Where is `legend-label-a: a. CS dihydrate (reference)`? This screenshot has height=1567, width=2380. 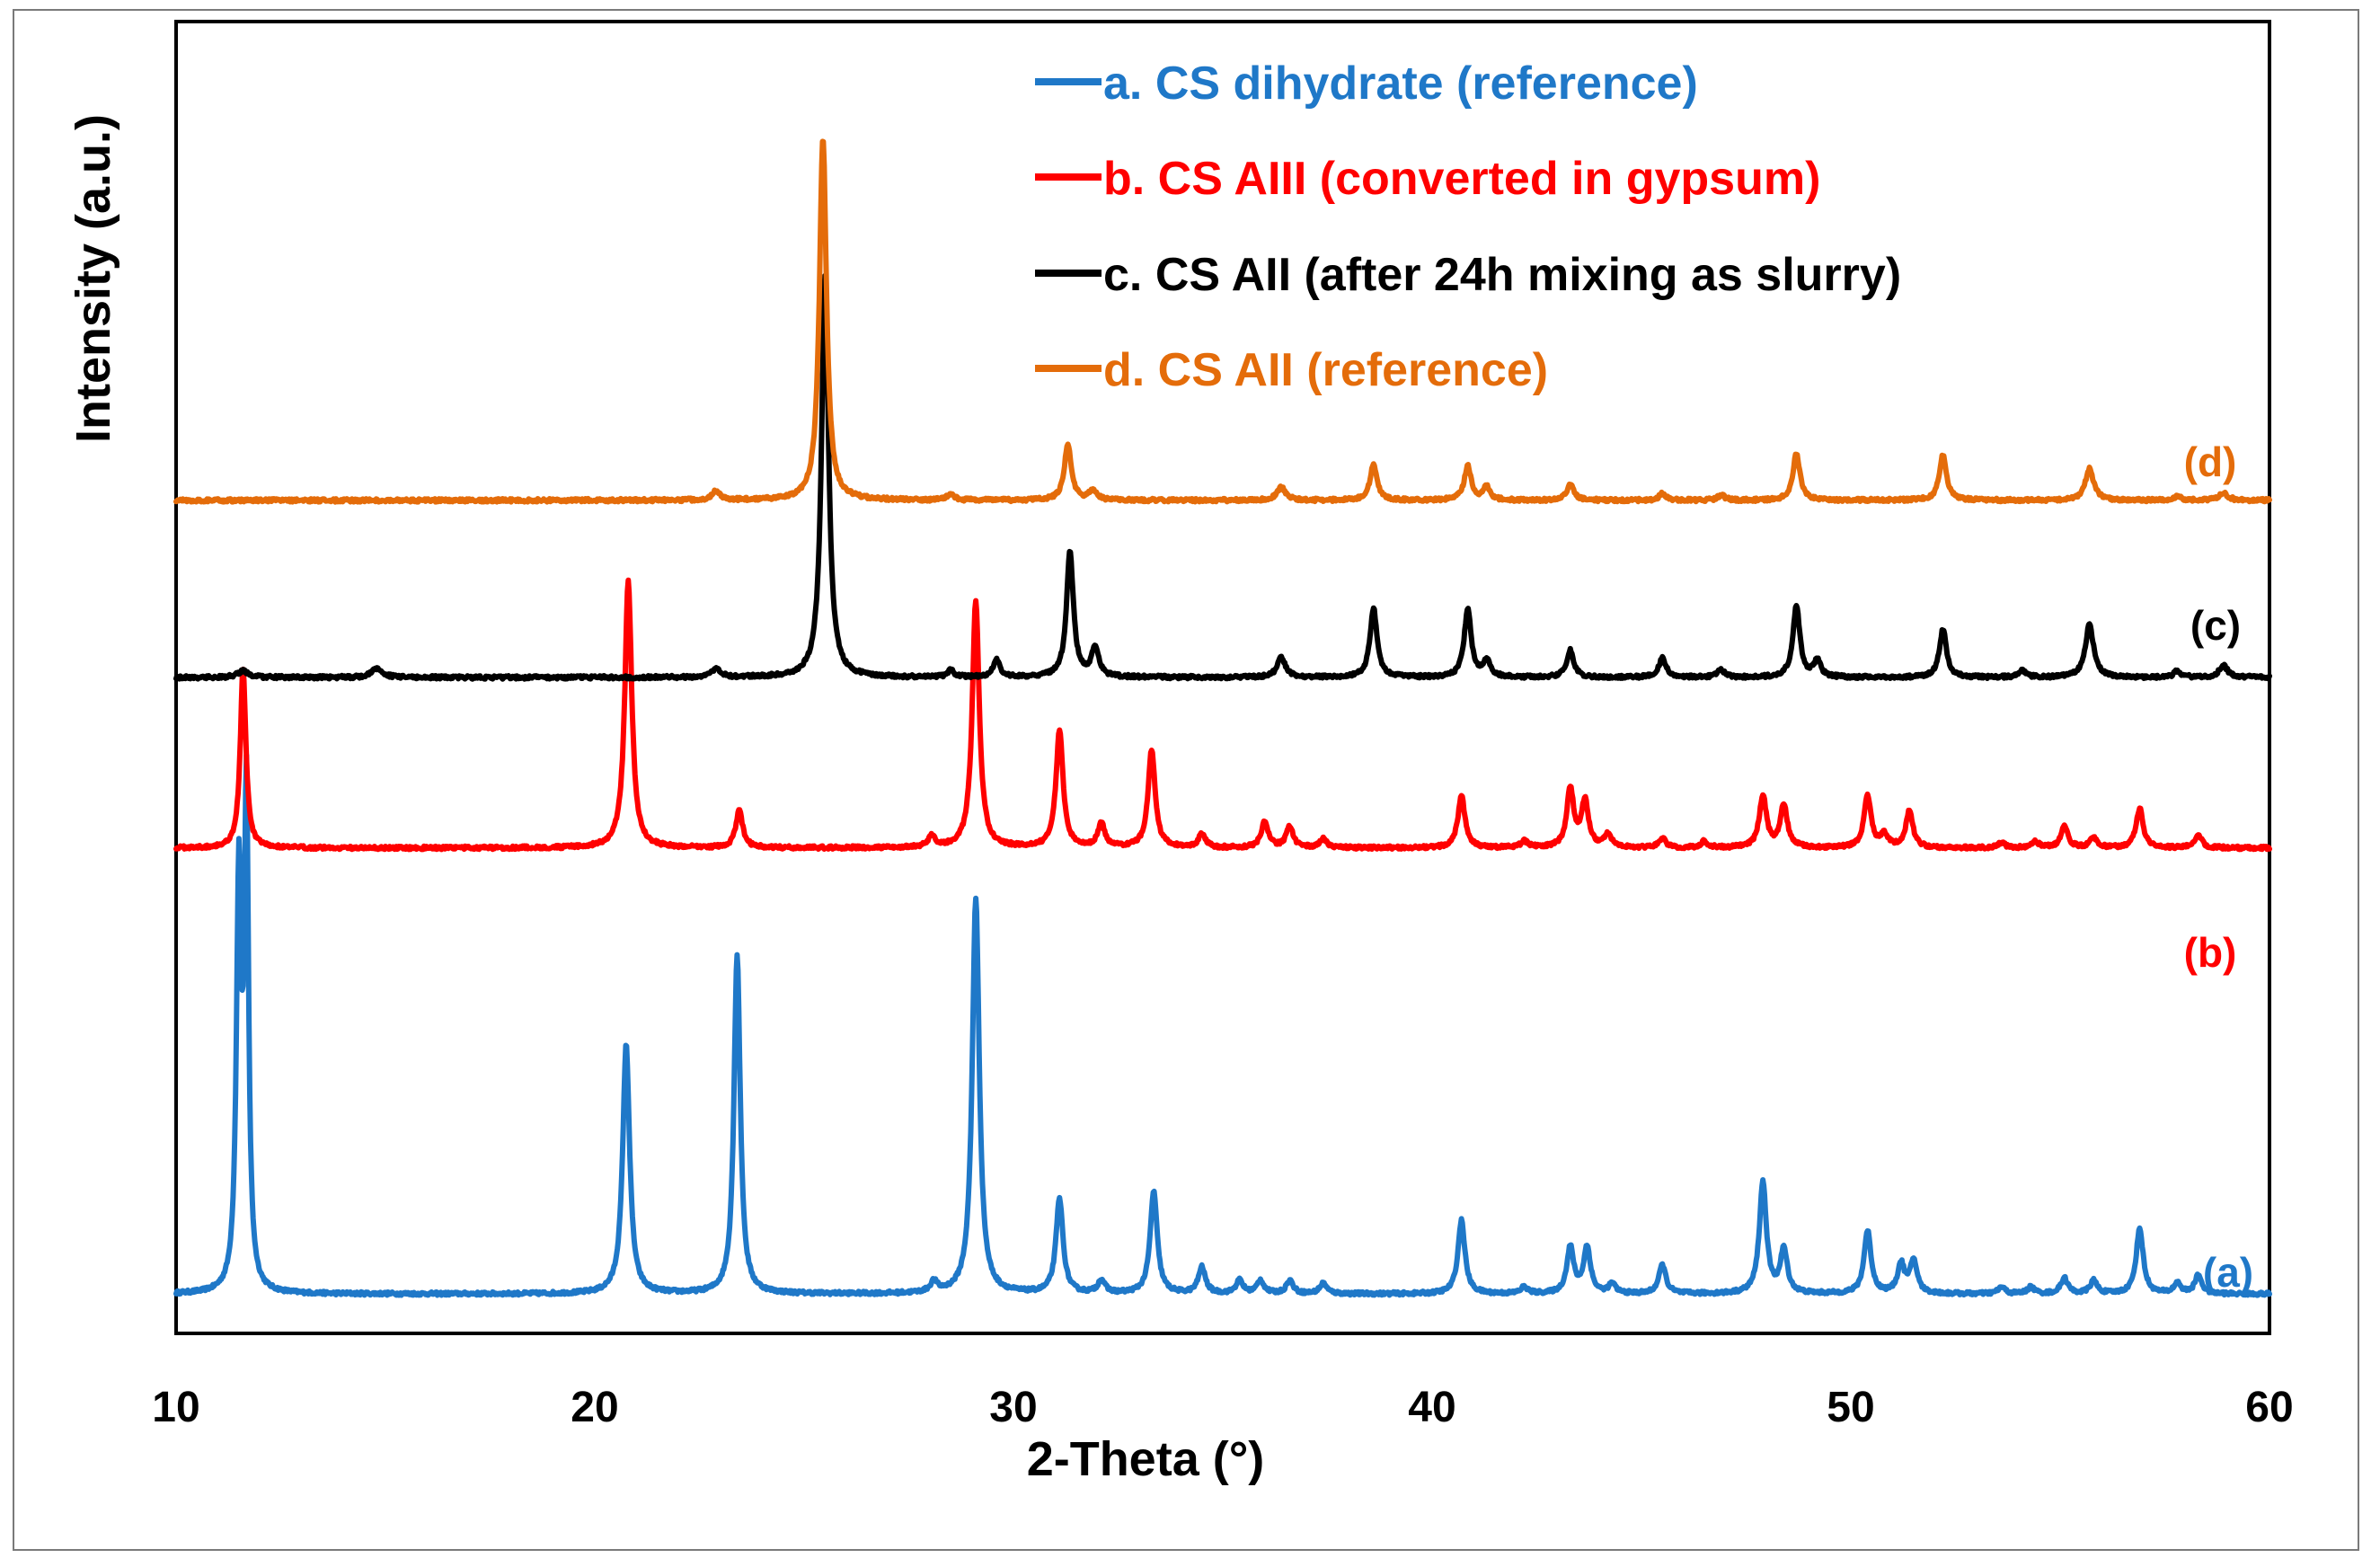 legend-label-a: a. CS dihydrate (reference) is located at coordinates (1401, 84).